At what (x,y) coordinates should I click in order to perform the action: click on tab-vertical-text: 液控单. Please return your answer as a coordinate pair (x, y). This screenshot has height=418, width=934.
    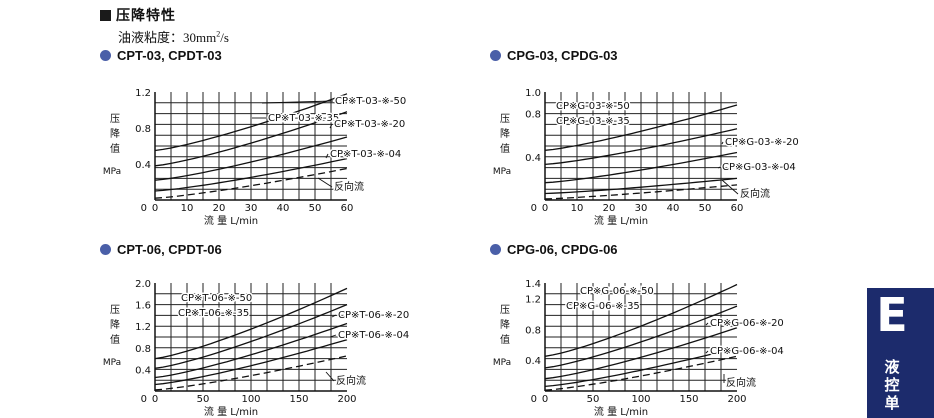
    Looking at the image, I should click on (892, 385).